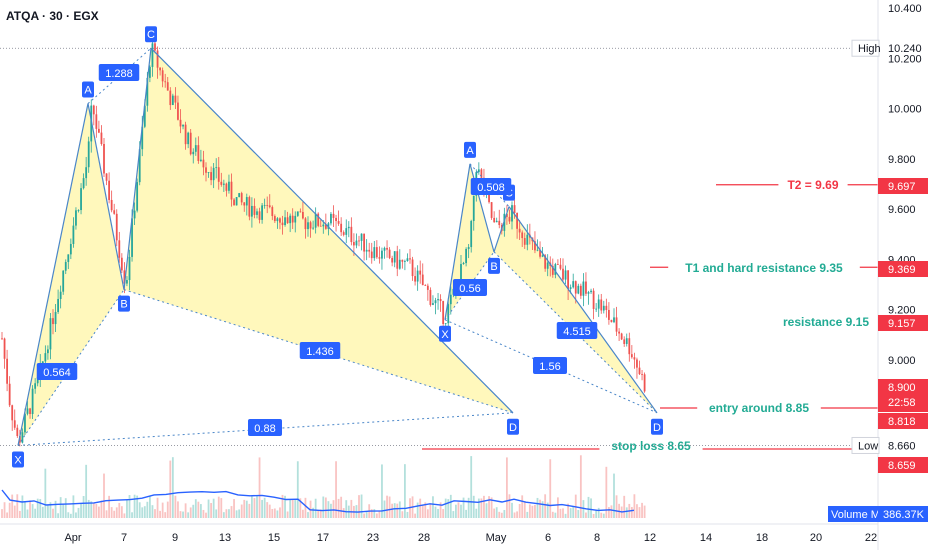 This screenshot has width=932, height=550. What do you see at coordinates (264, 429) in the screenshot?
I see `pattern-ratio-label: 0.88` at bounding box center [264, 429].